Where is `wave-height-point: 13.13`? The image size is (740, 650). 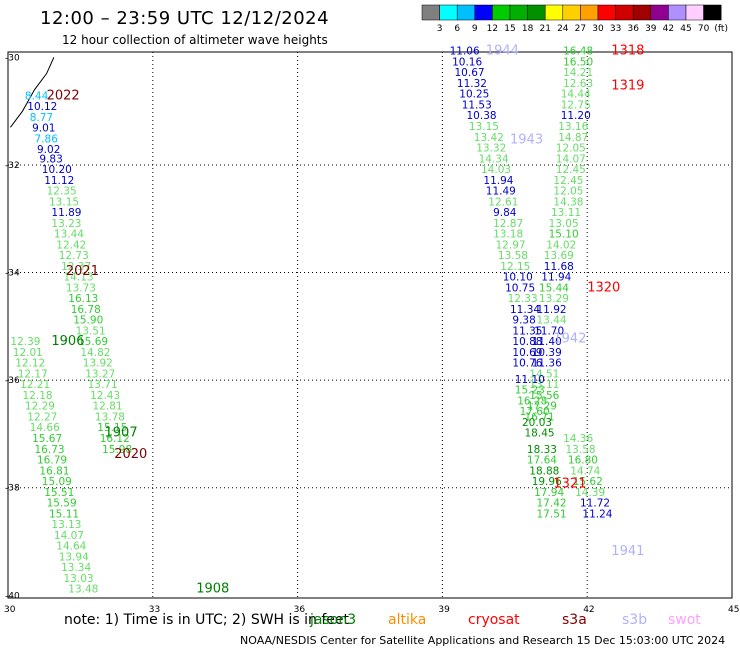
wave-height-point: 13.13 is located at coordinates (66, 525).